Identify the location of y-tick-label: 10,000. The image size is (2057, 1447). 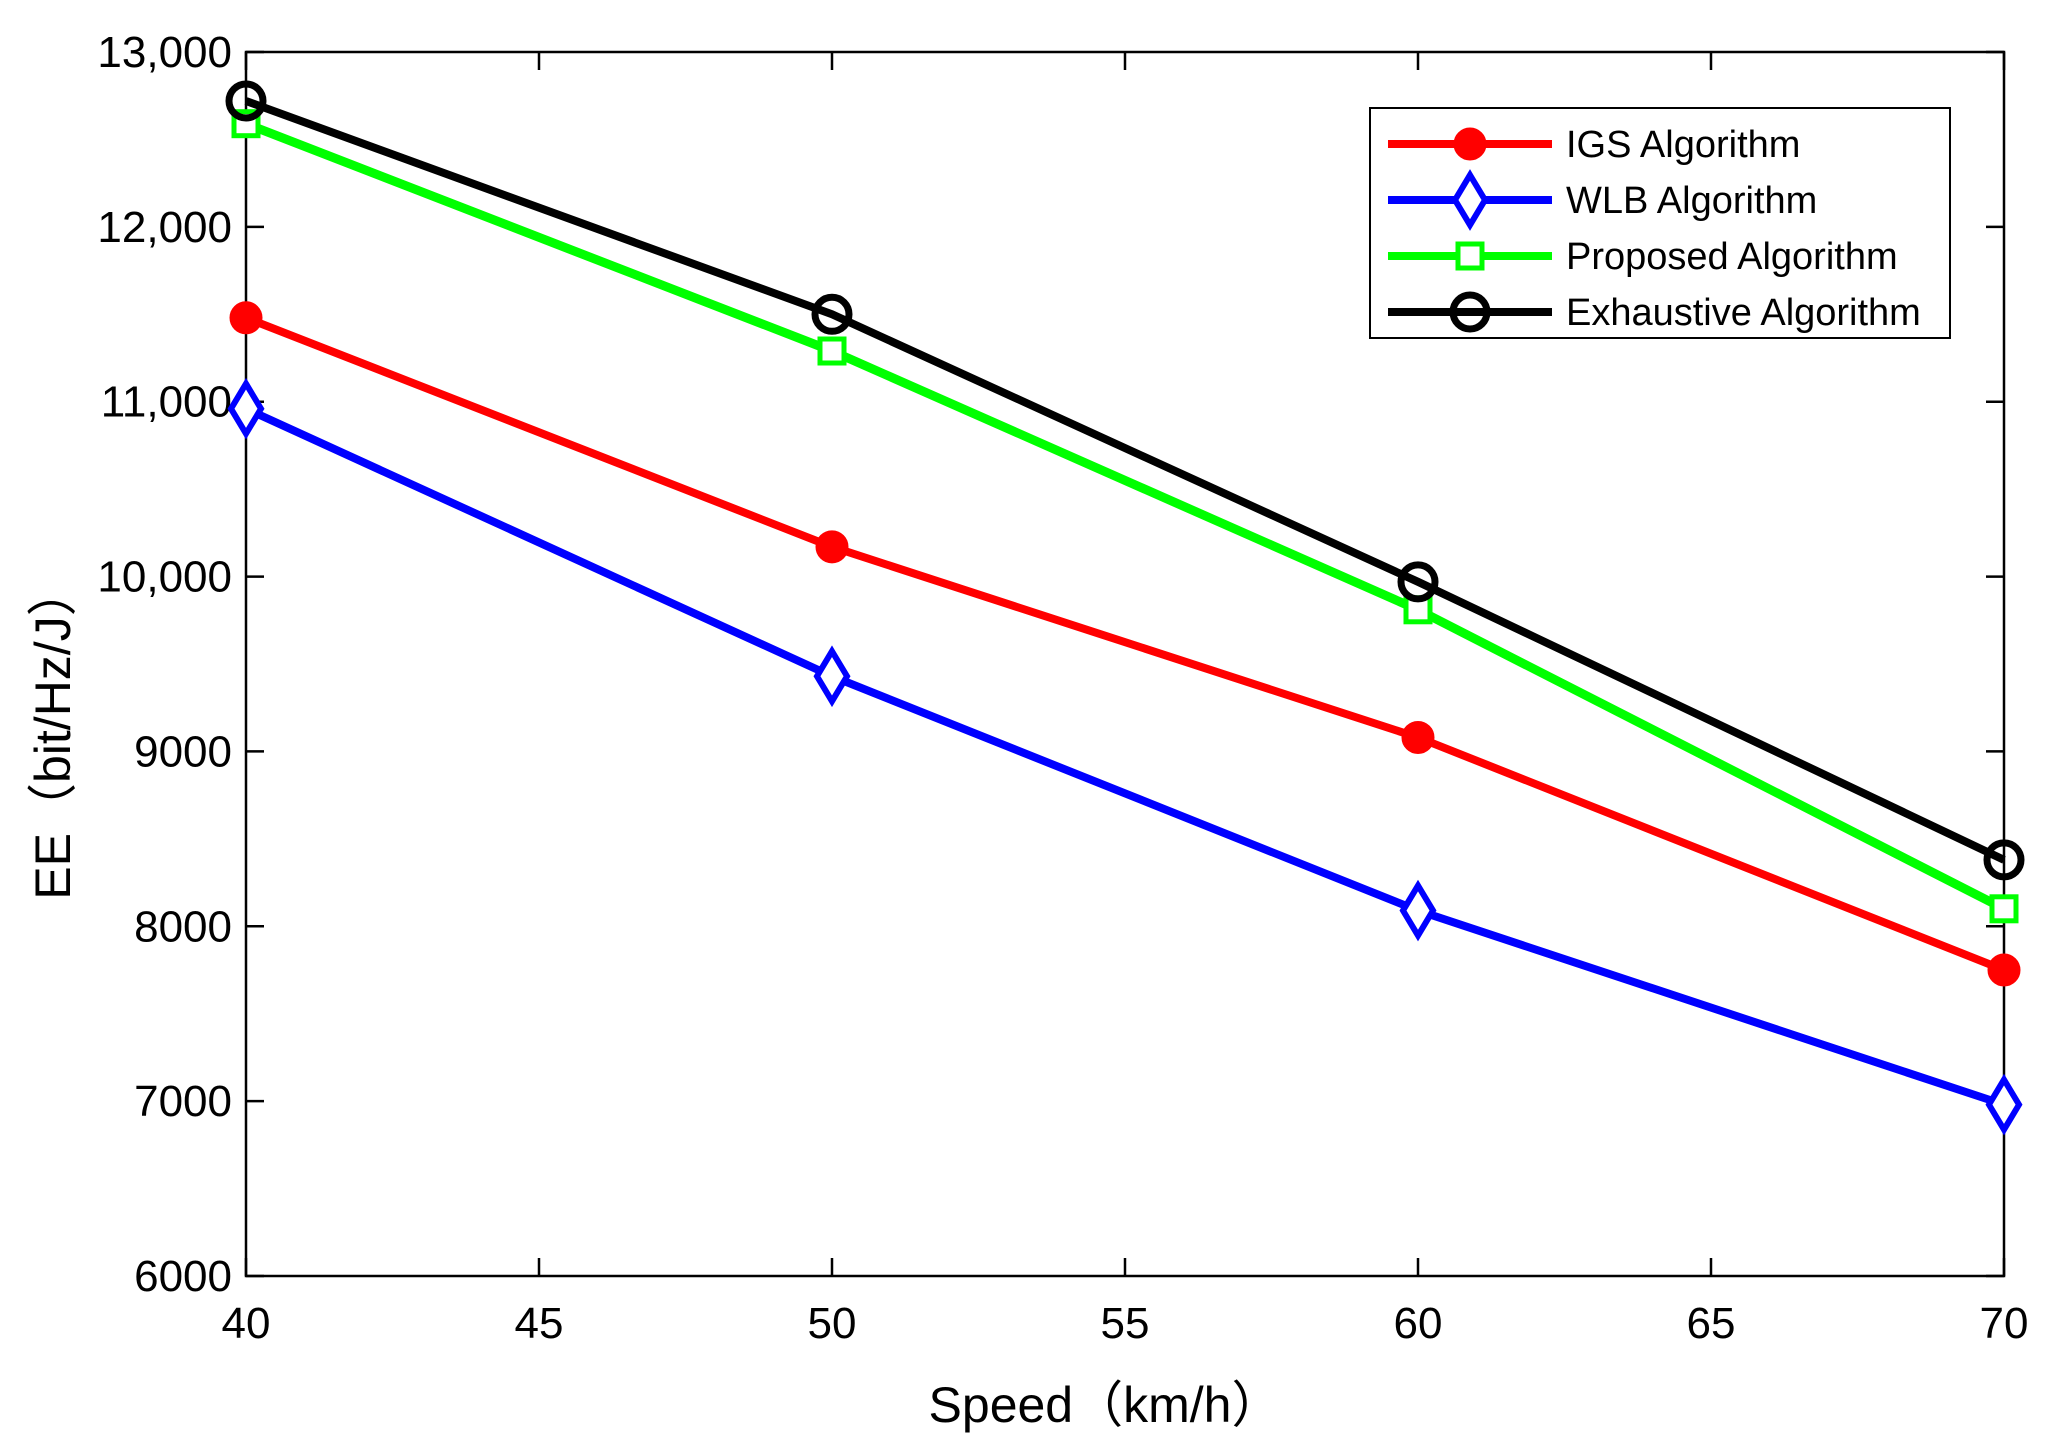
(164, 577).